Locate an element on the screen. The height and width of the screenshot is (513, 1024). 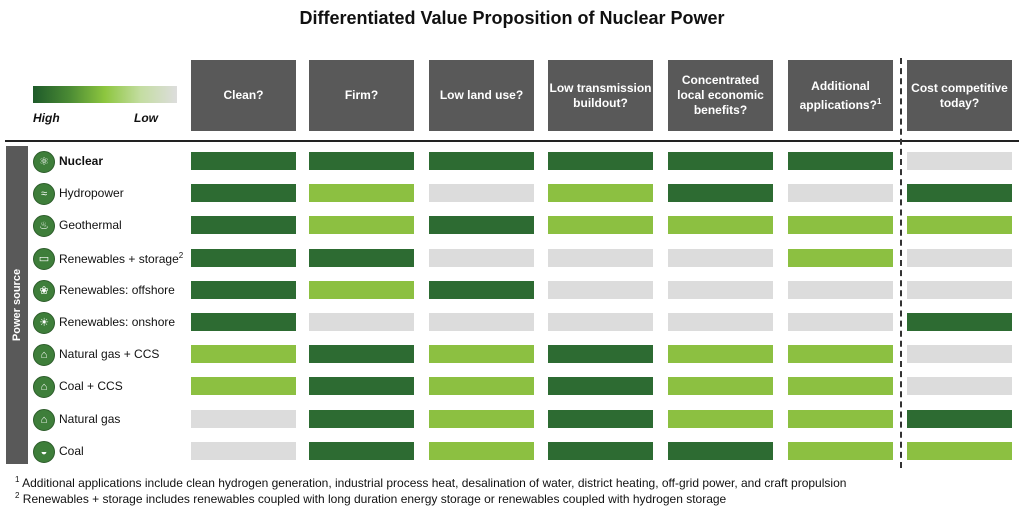
row-label: Natural gas is located at coordinates (89, 419).